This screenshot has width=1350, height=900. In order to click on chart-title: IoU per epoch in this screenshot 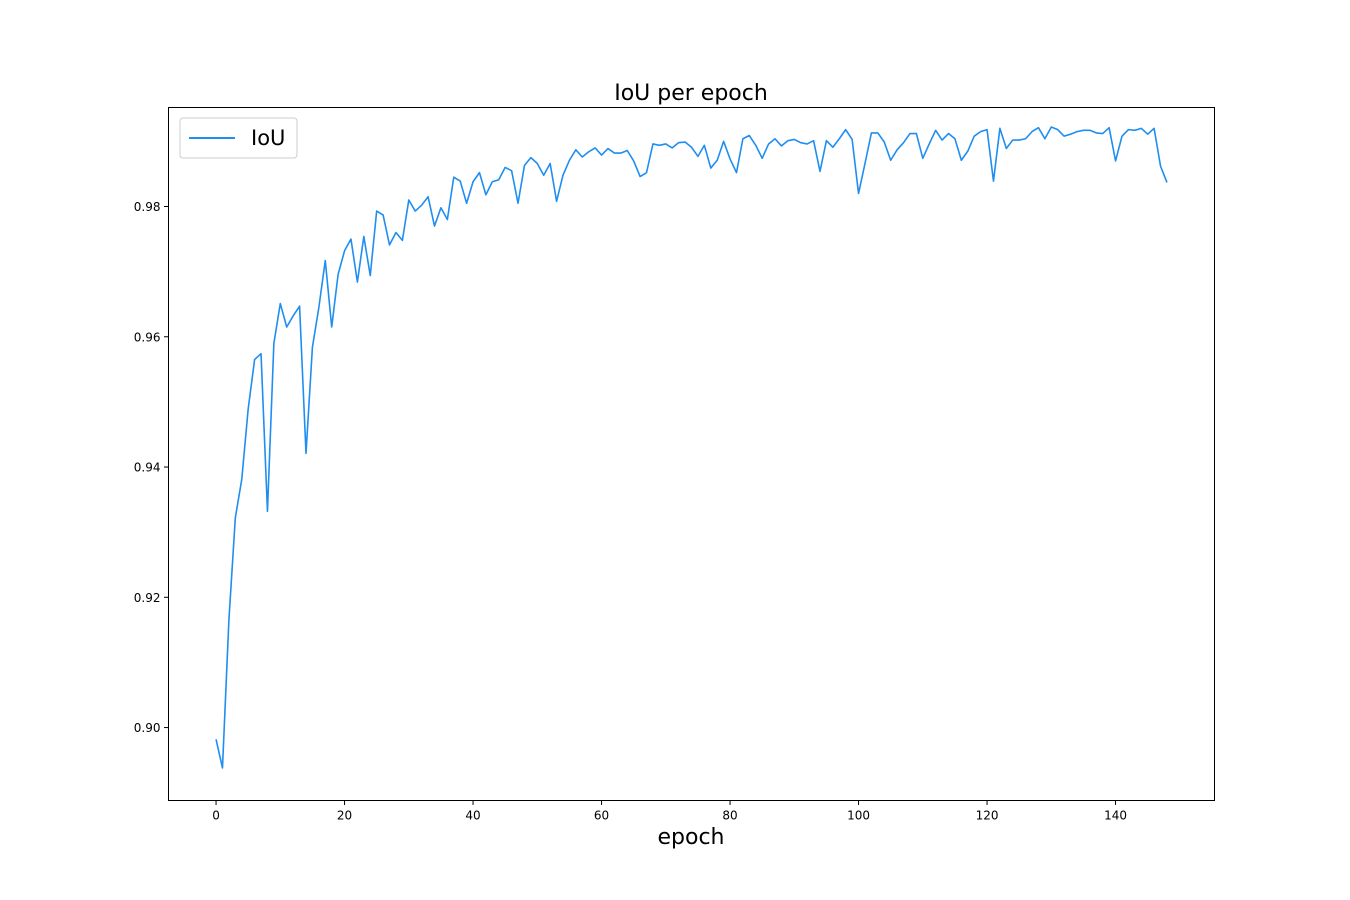, I will do `click(691, 93)`.